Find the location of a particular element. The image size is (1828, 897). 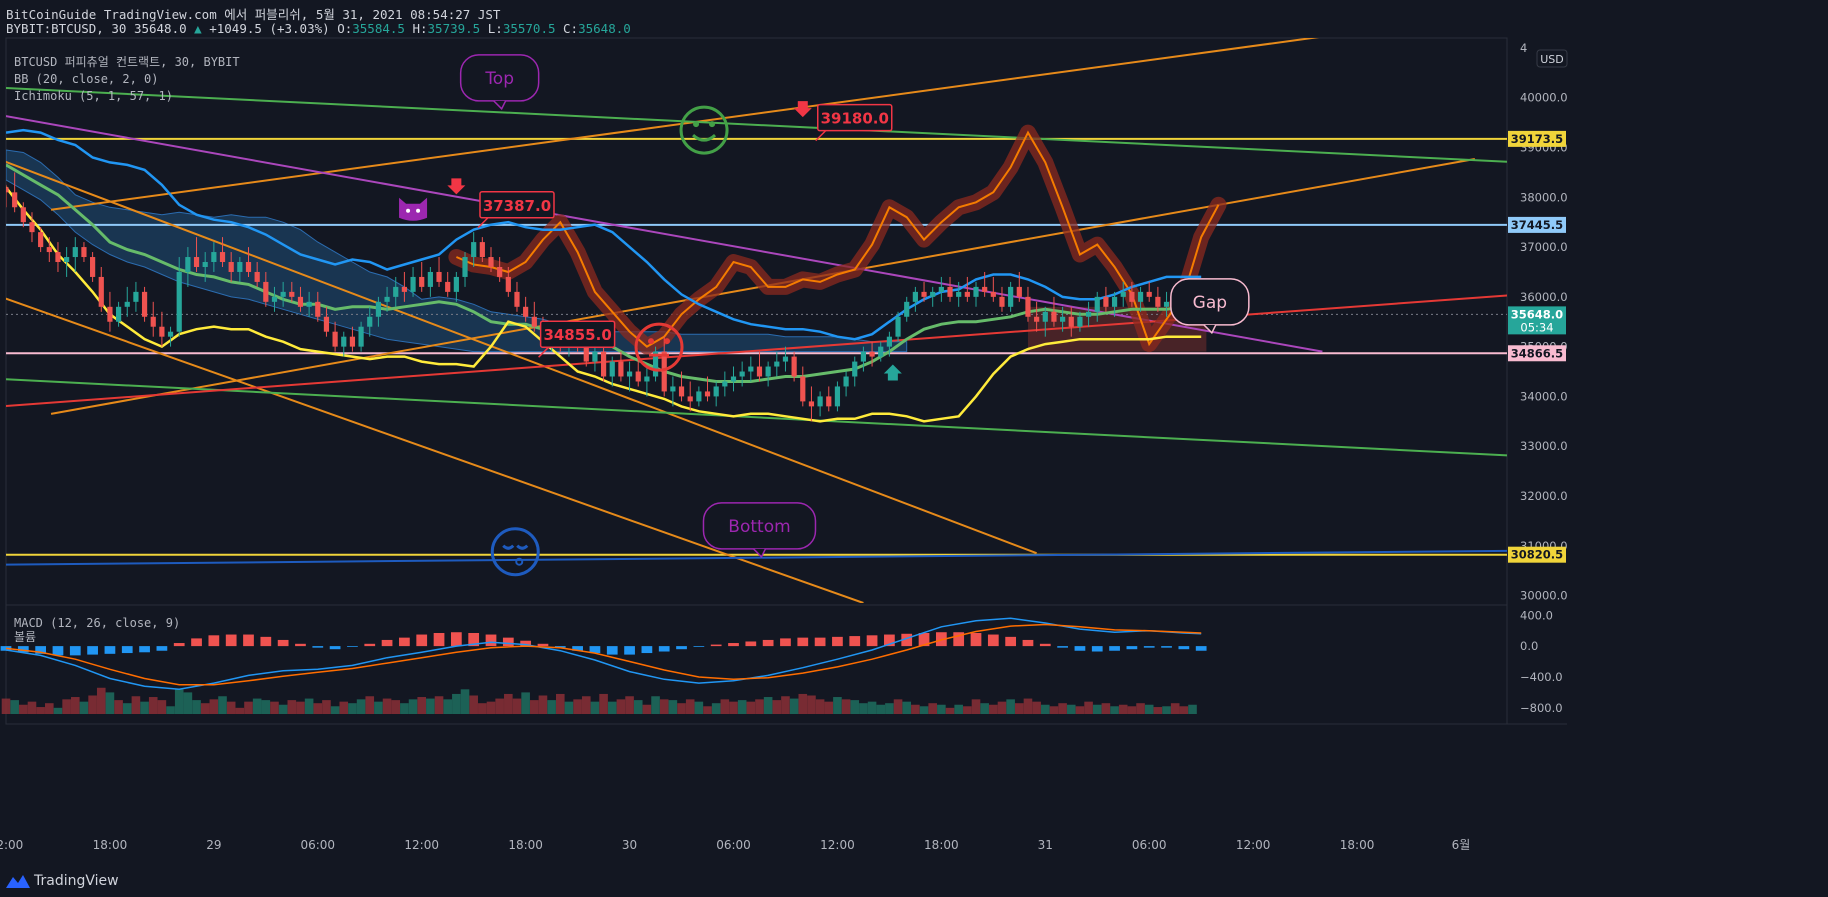

ichimoku-cloud is located at coordinates (457, 251).